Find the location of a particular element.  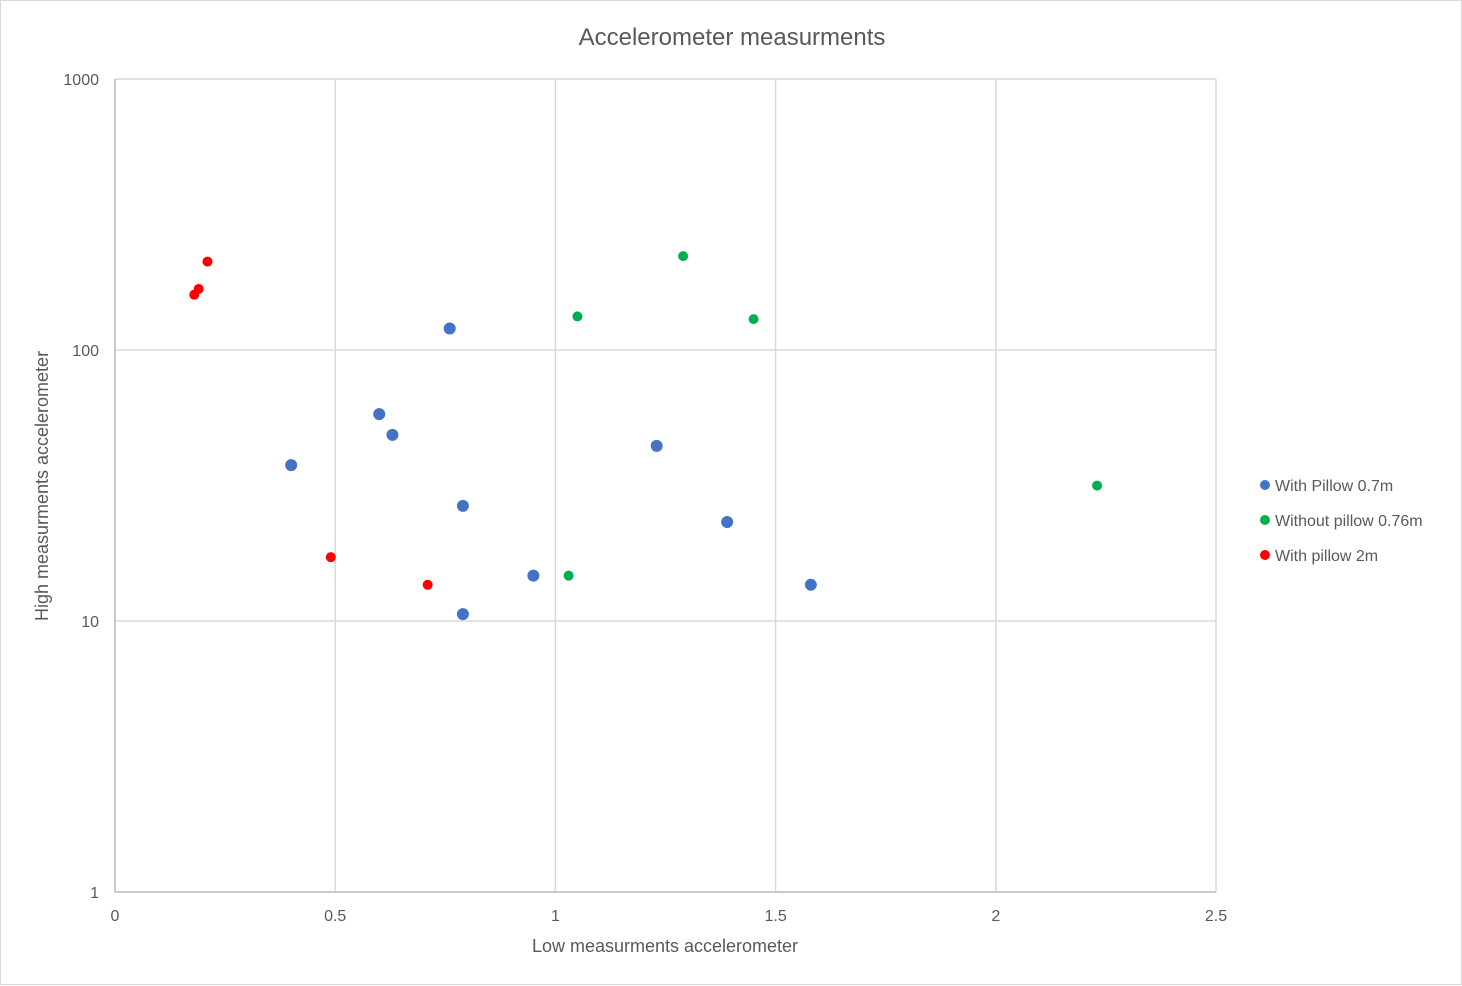

chart-title: Accelerometer measurments is located at coordinates (732, 37).